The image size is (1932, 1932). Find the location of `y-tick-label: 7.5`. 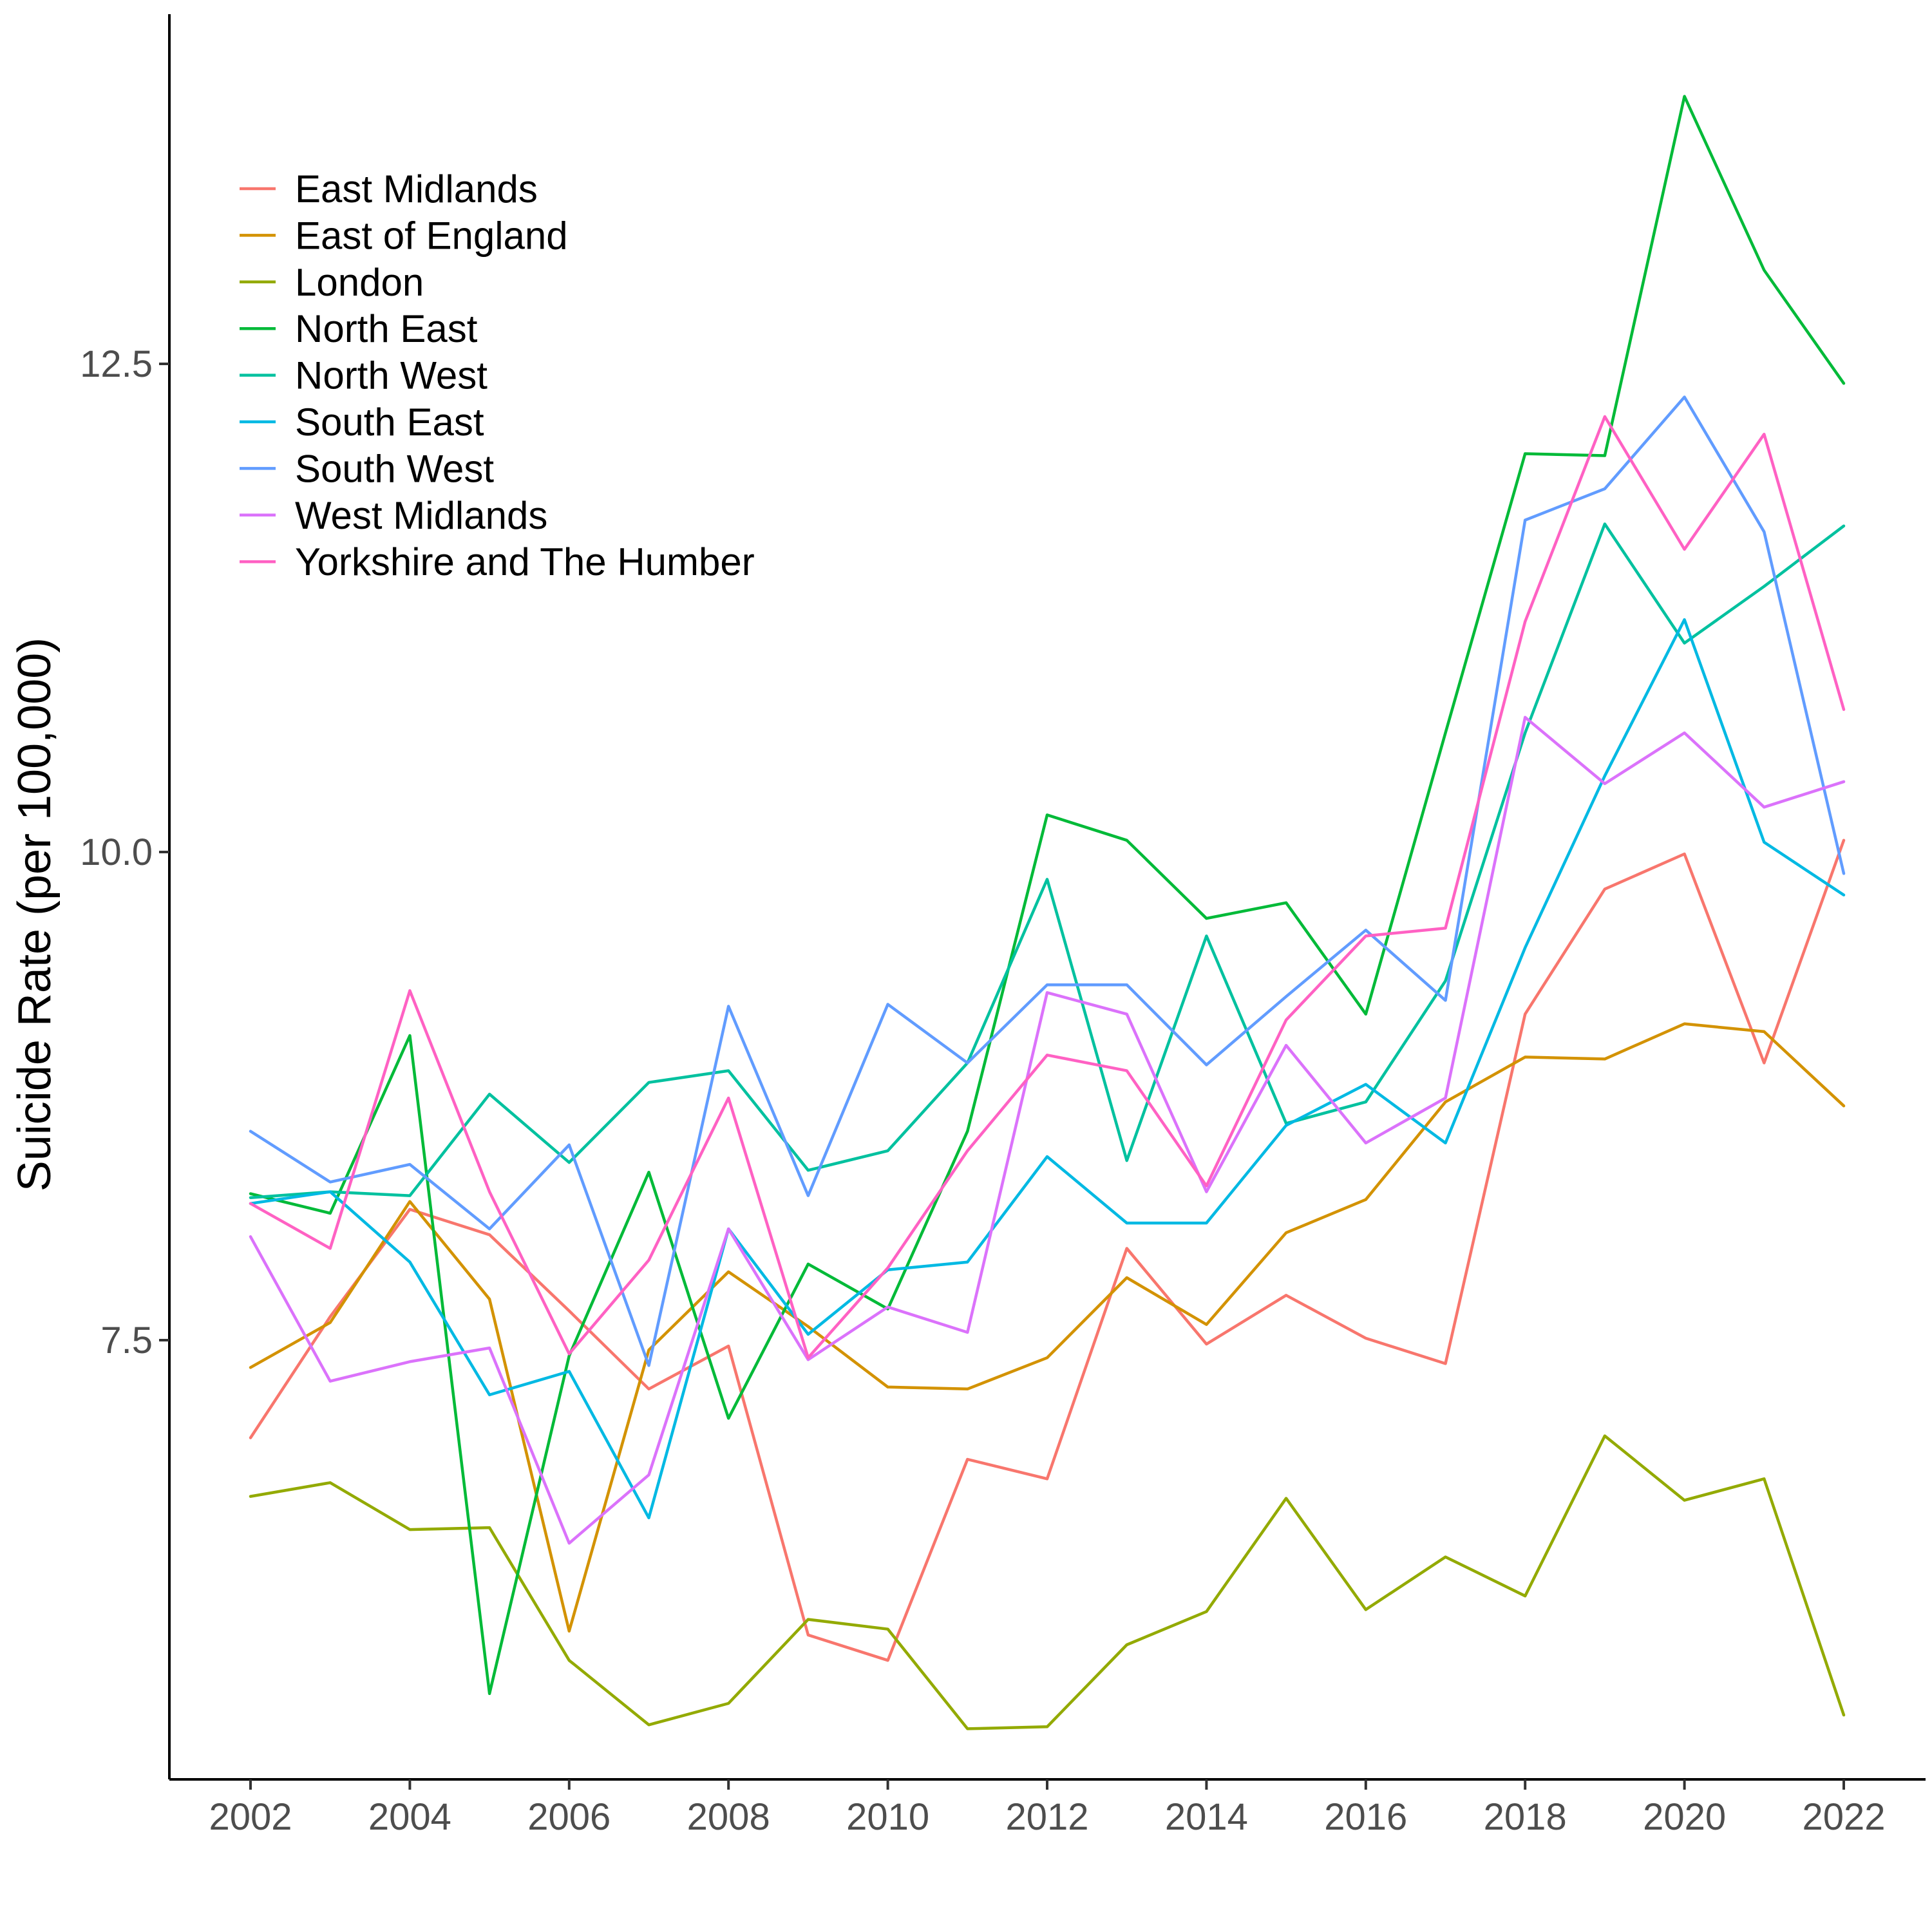

y-tick-label: 7.5 is located at coordinates (127, 1341).